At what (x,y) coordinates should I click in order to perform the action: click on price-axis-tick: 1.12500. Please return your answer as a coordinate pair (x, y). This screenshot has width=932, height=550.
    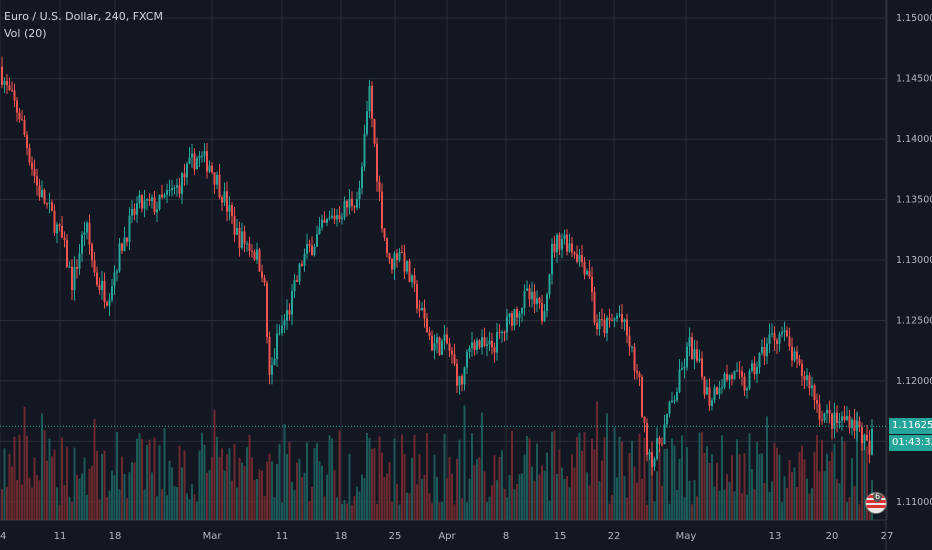
    Looking at the image, I should click on (914, 320).